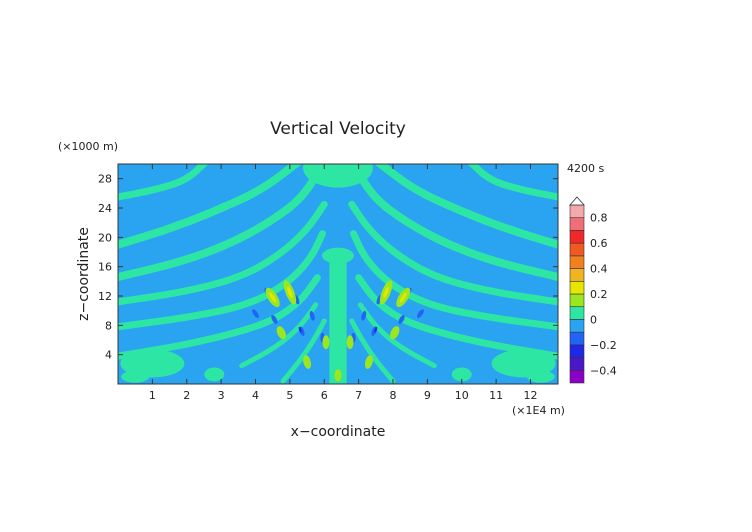 Image resolution: width=752 pixels, height=532 pixels. I want to click on y-tick-label: 12, so click(105, 296).